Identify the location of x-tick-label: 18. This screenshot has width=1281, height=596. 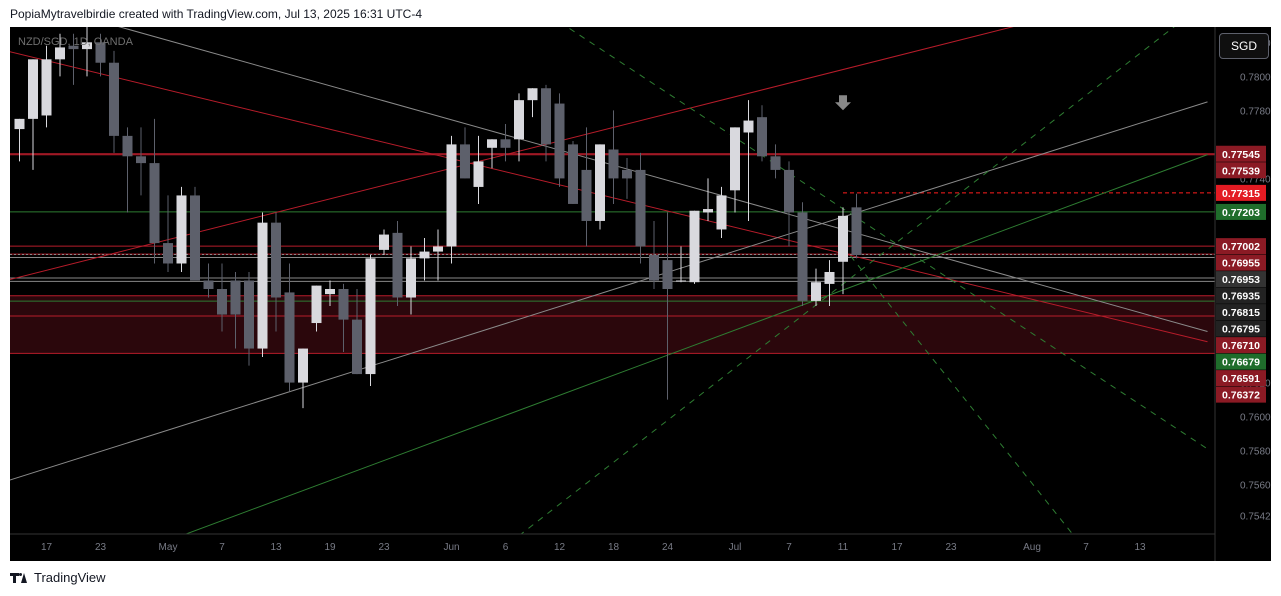
(614, 547).